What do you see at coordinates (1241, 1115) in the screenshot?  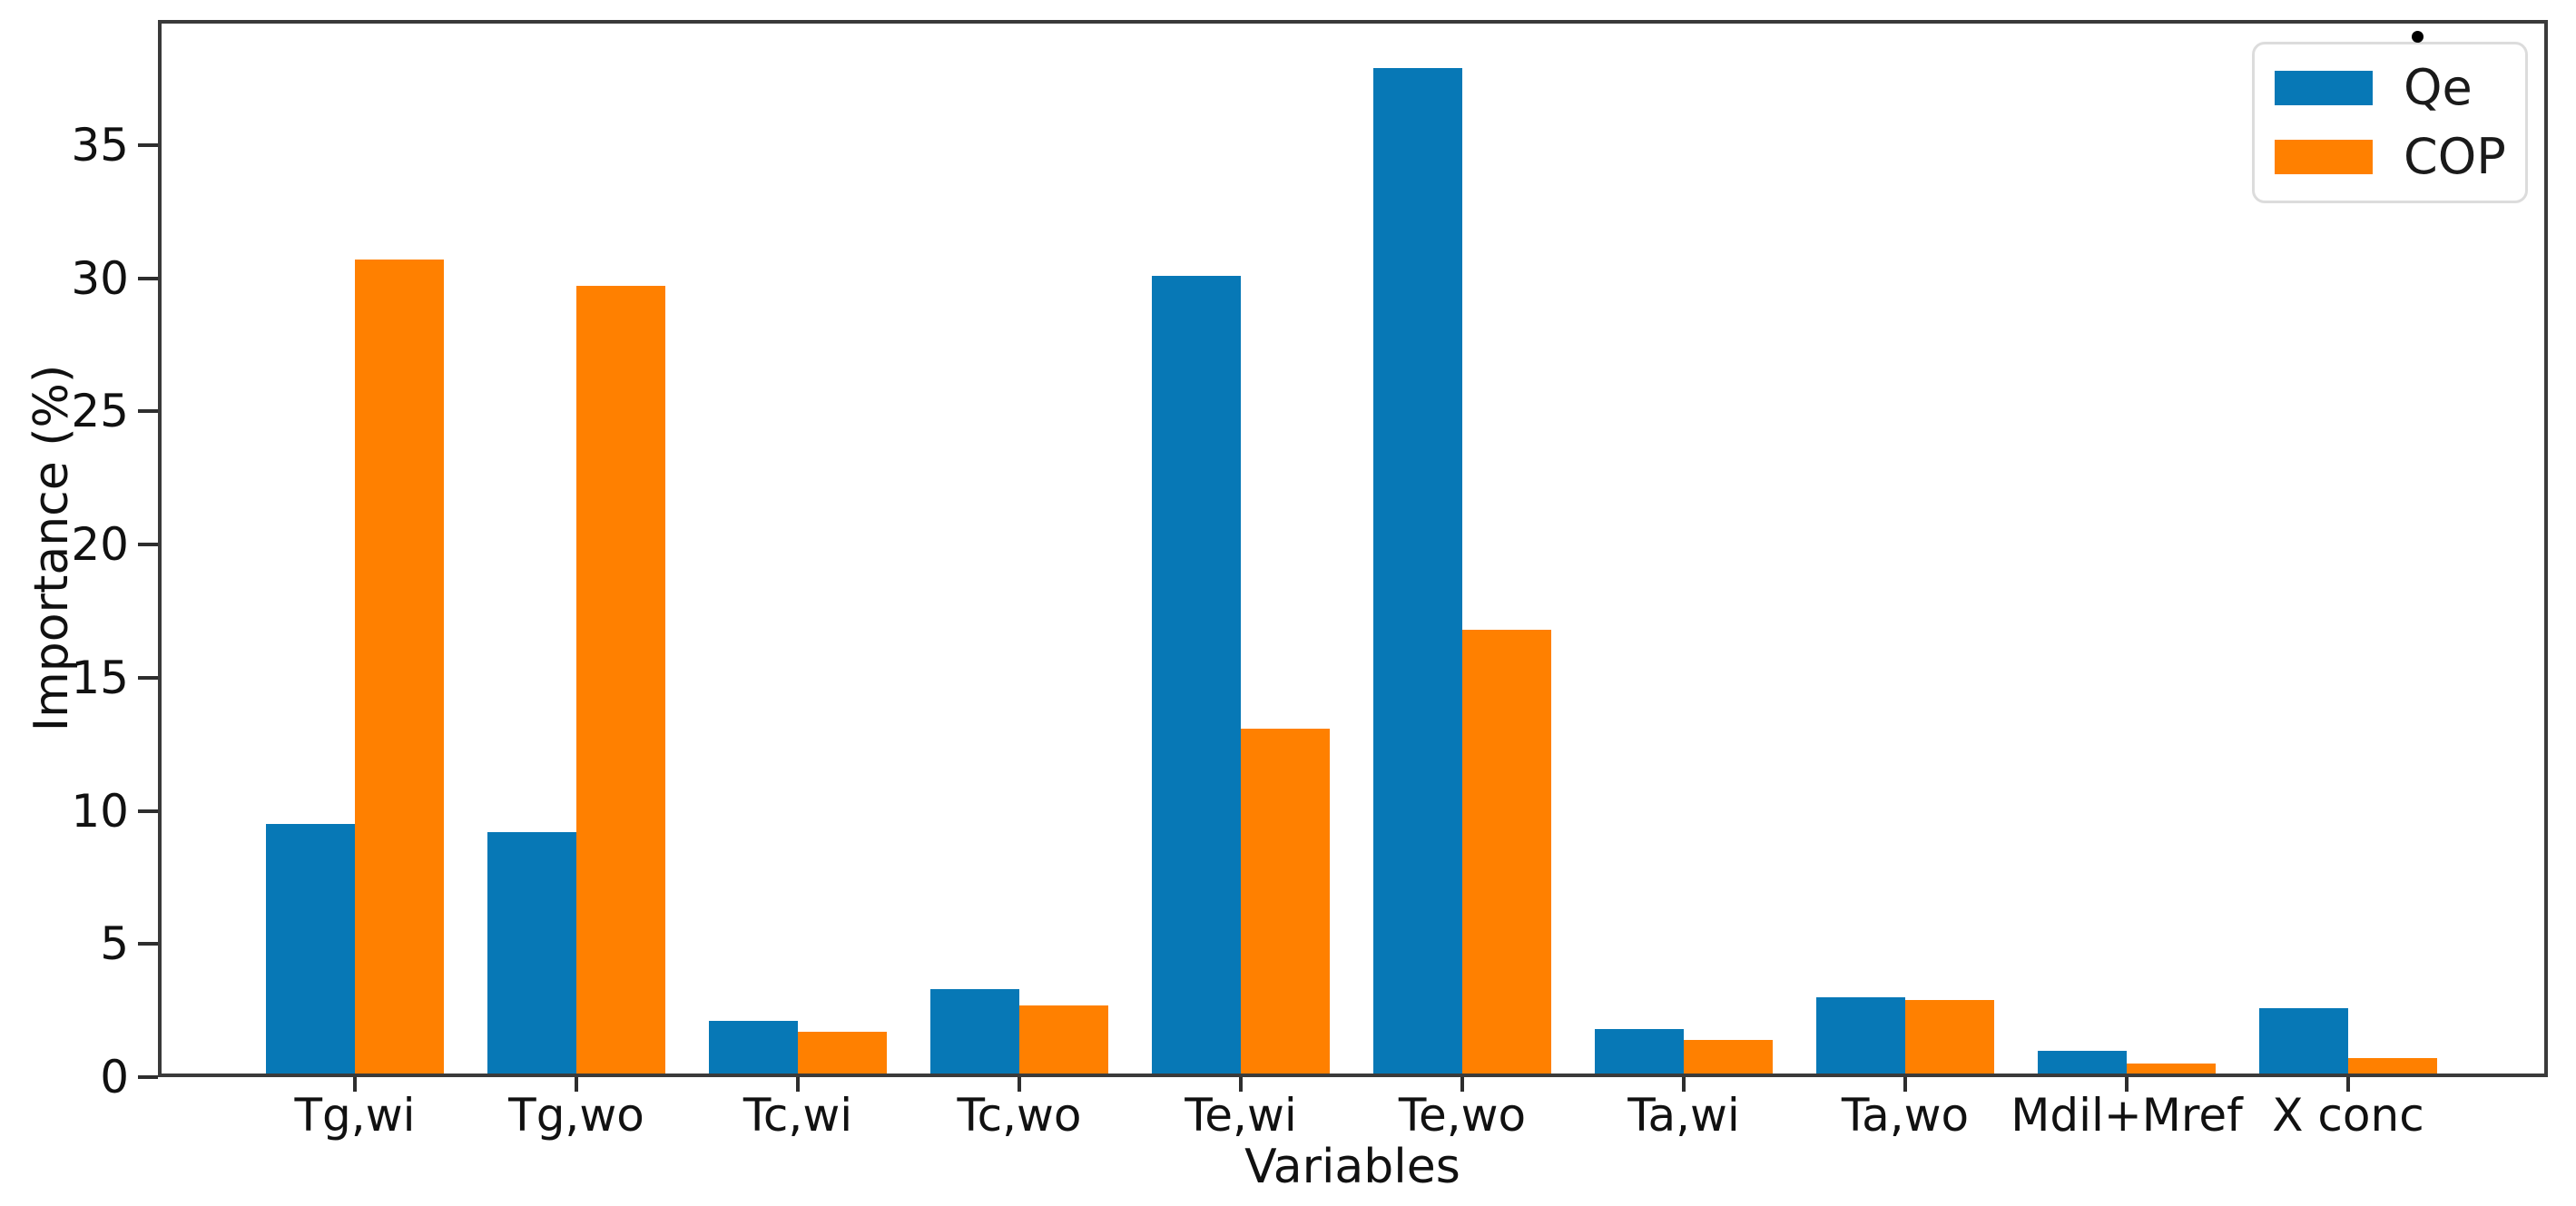 I see `x-tick-label: Te,wi` at bounding box center [1241, 1115].